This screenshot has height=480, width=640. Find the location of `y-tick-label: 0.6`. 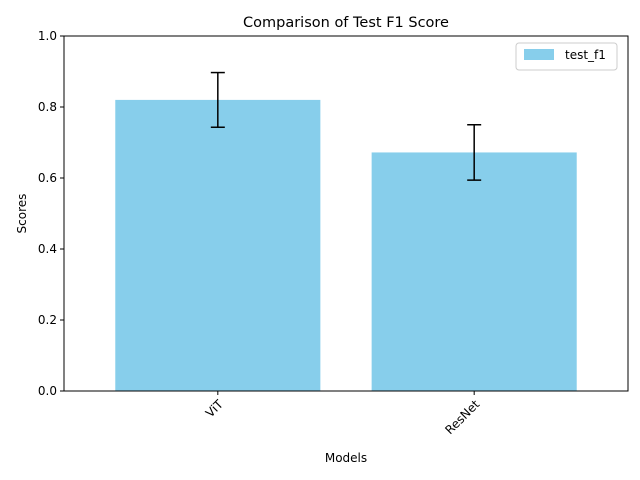

y-tick-label: 0.6 is located at coordinates (47, 178).